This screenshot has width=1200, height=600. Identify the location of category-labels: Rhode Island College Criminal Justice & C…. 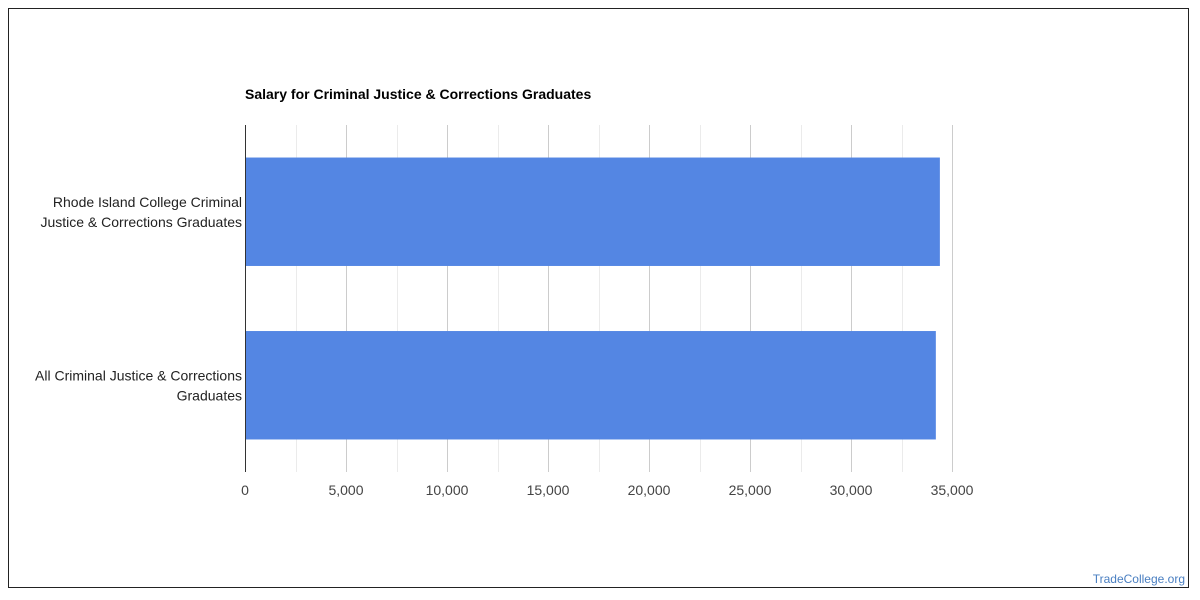
(138, 299).